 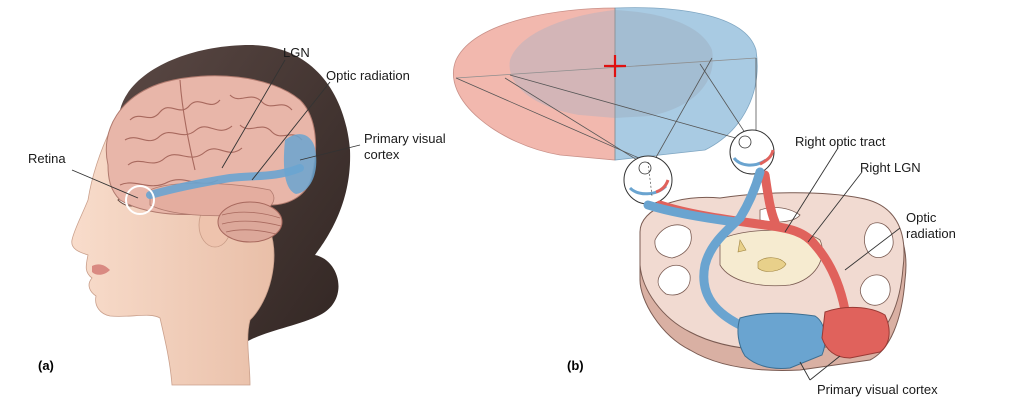 What do you see at coordinates (732, 248) in the screenshot?
I see `left-hemisphere-pathway` at bounding box center [732, 248].